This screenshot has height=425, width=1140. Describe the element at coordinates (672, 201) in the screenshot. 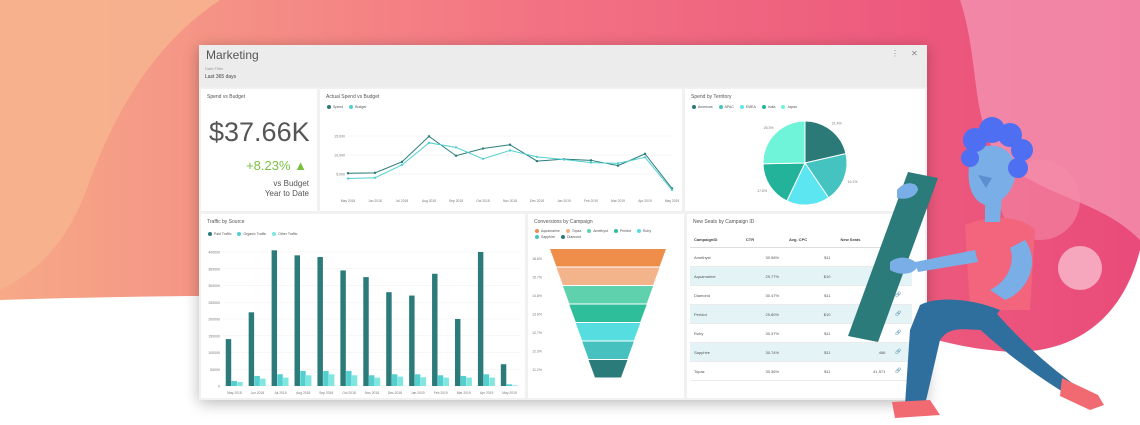

I see `x-tick-label: May 2019` at that location.